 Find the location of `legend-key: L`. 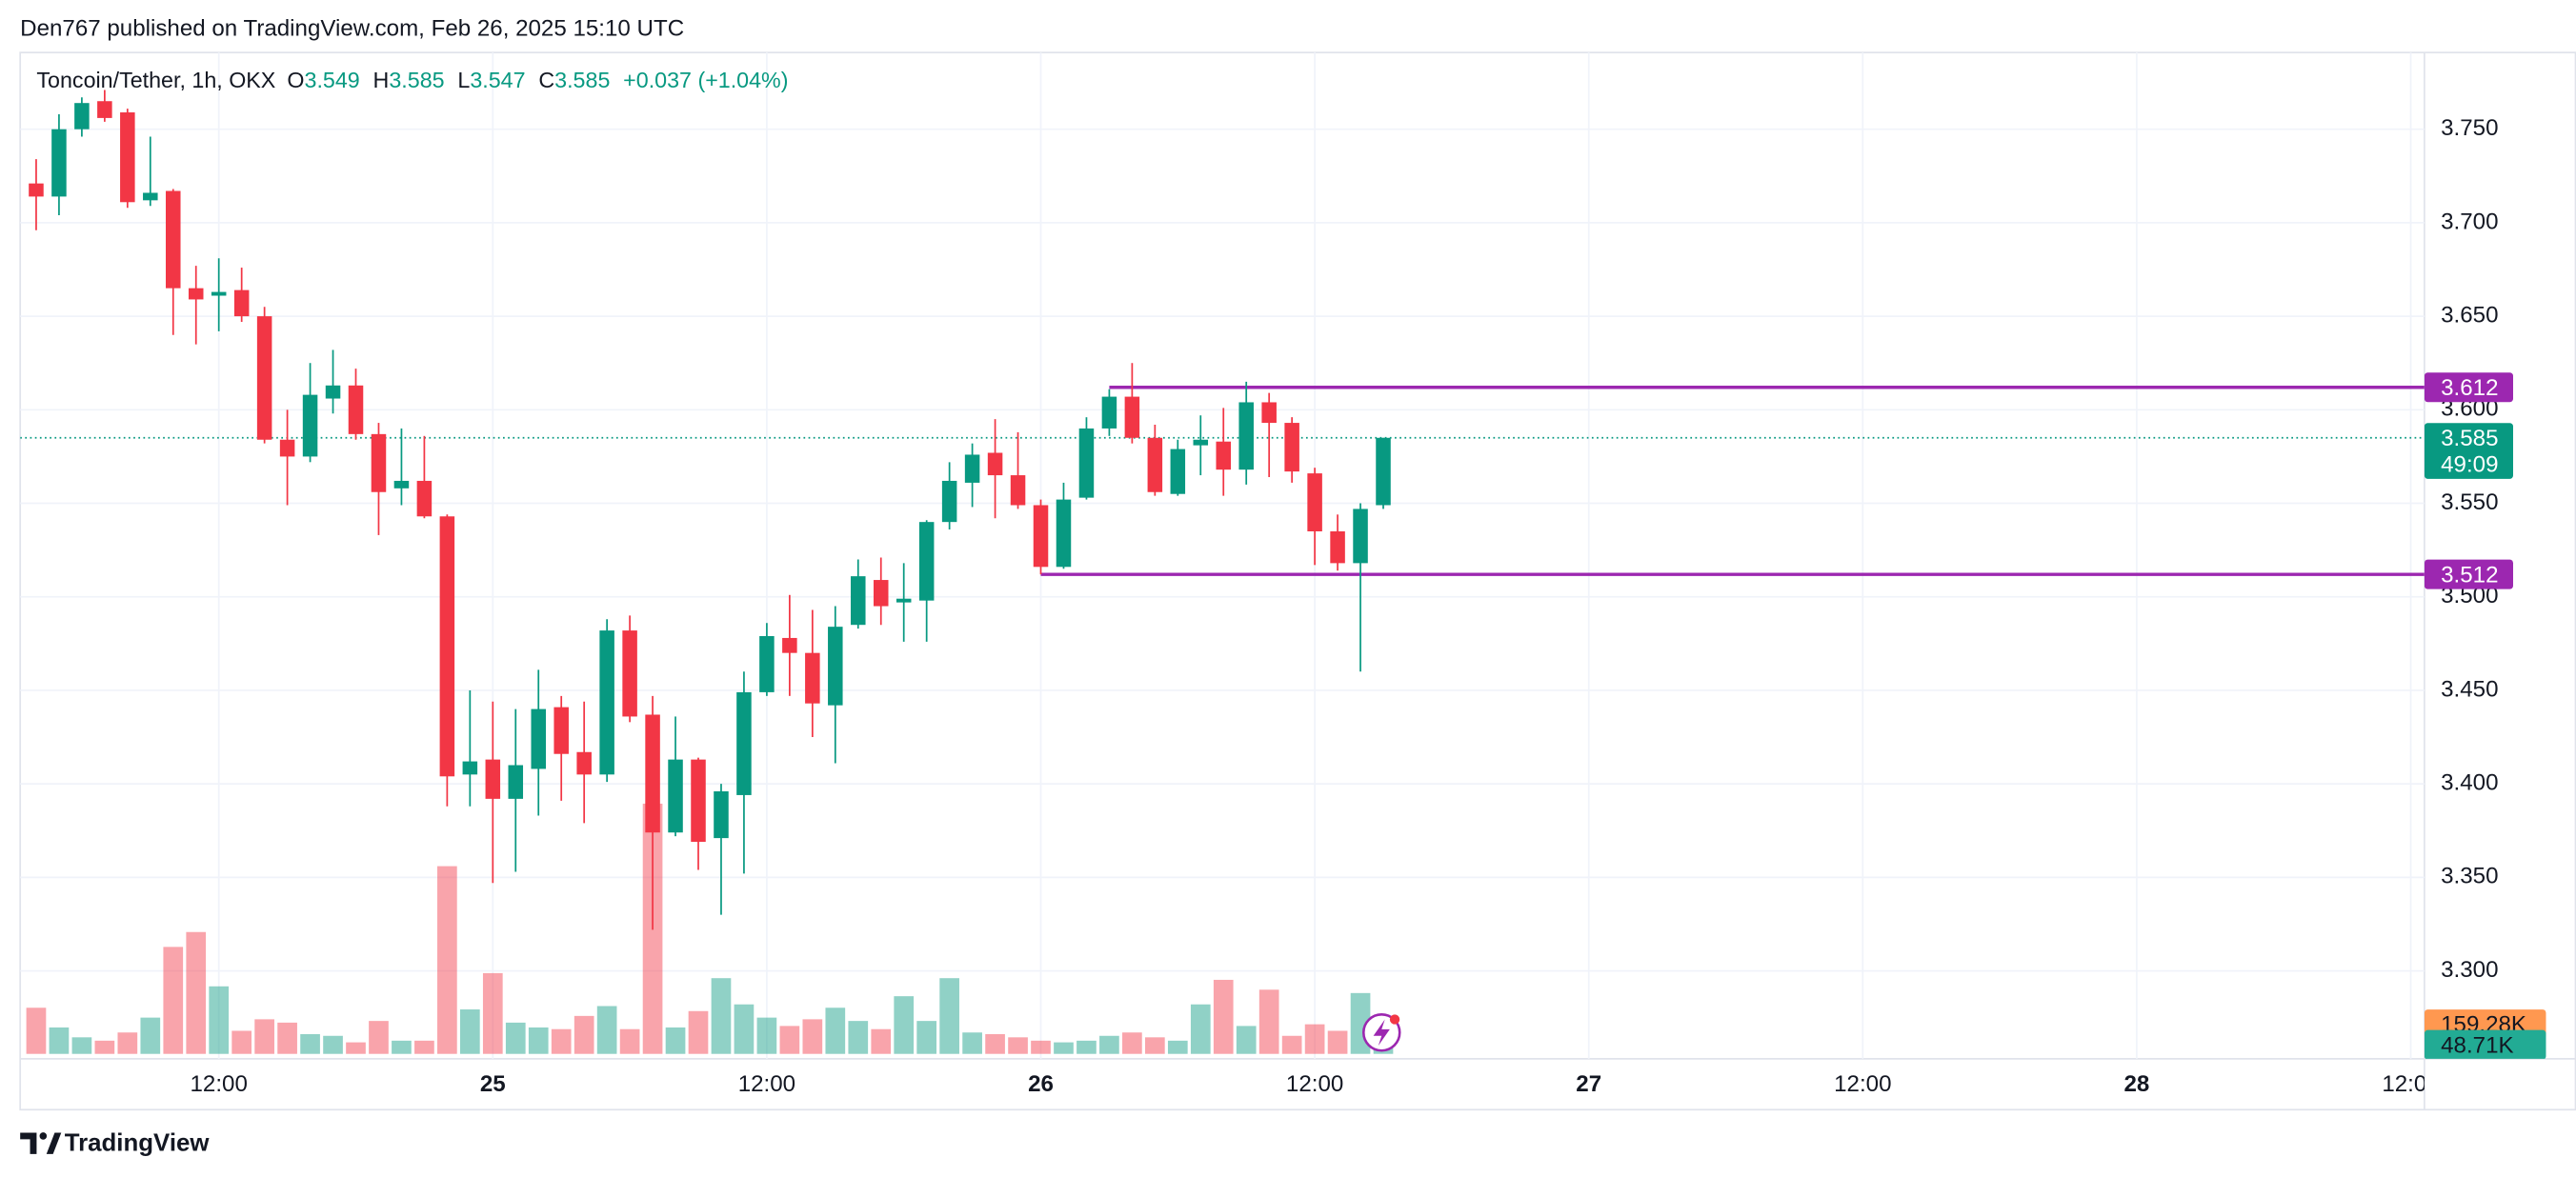

legend-key: L is located at coordinates (463, 80).